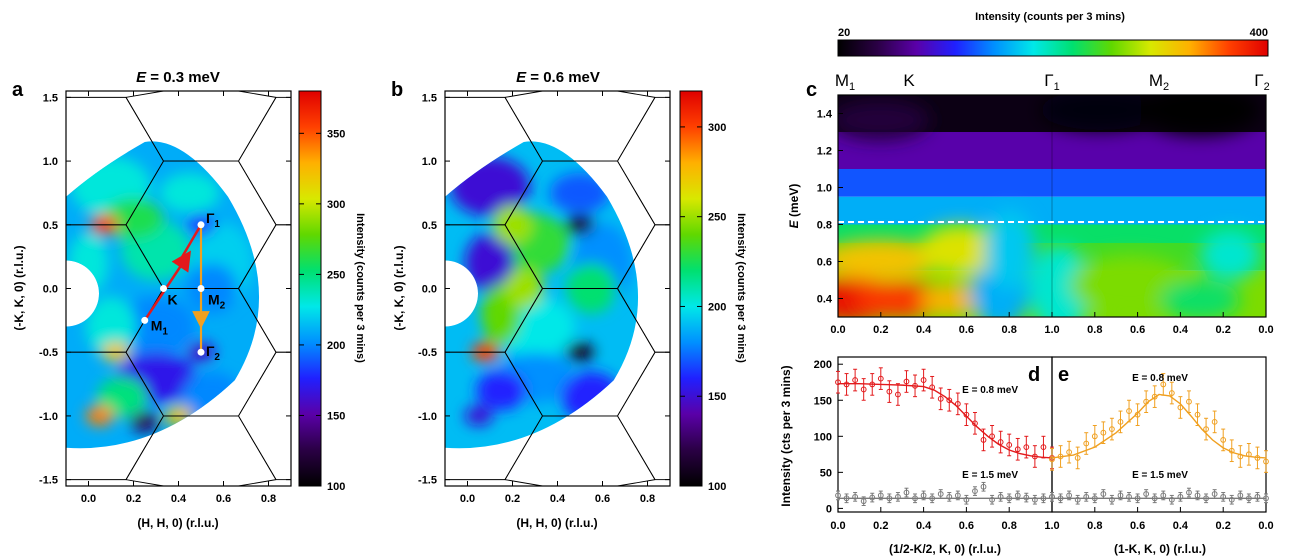  I want to click on y-tick-label: 0.4, so click(825, 300).